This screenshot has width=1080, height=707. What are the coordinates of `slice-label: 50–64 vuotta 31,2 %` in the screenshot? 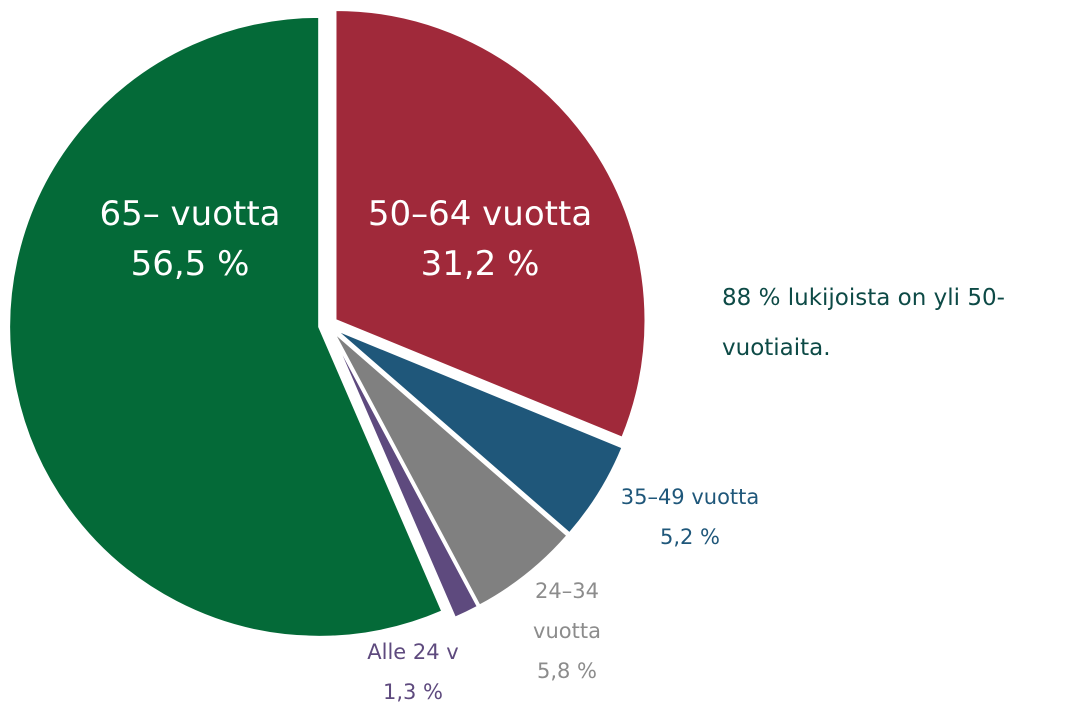 It's located at (480, 239).